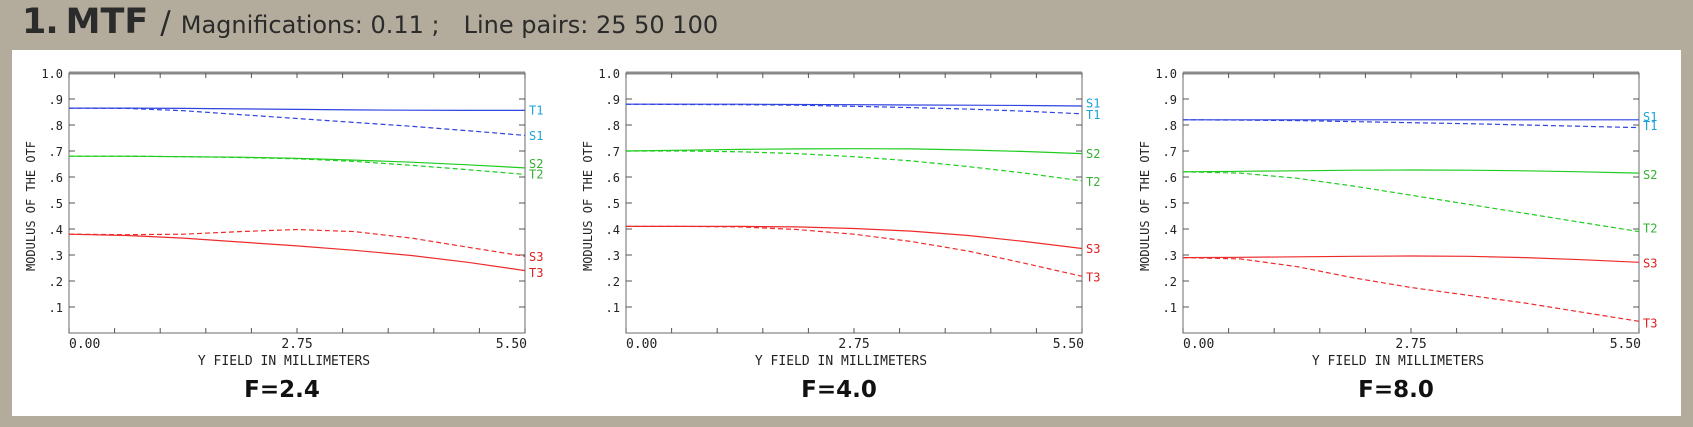  I want to click on chart-title: F=4.0, so click(839, 390).